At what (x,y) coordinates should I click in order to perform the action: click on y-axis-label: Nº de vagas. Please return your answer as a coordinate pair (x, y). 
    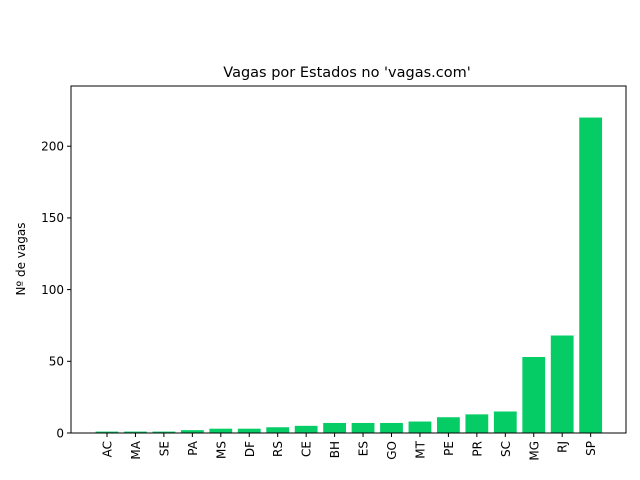
    Looking at the image, I should click on (21, 259).